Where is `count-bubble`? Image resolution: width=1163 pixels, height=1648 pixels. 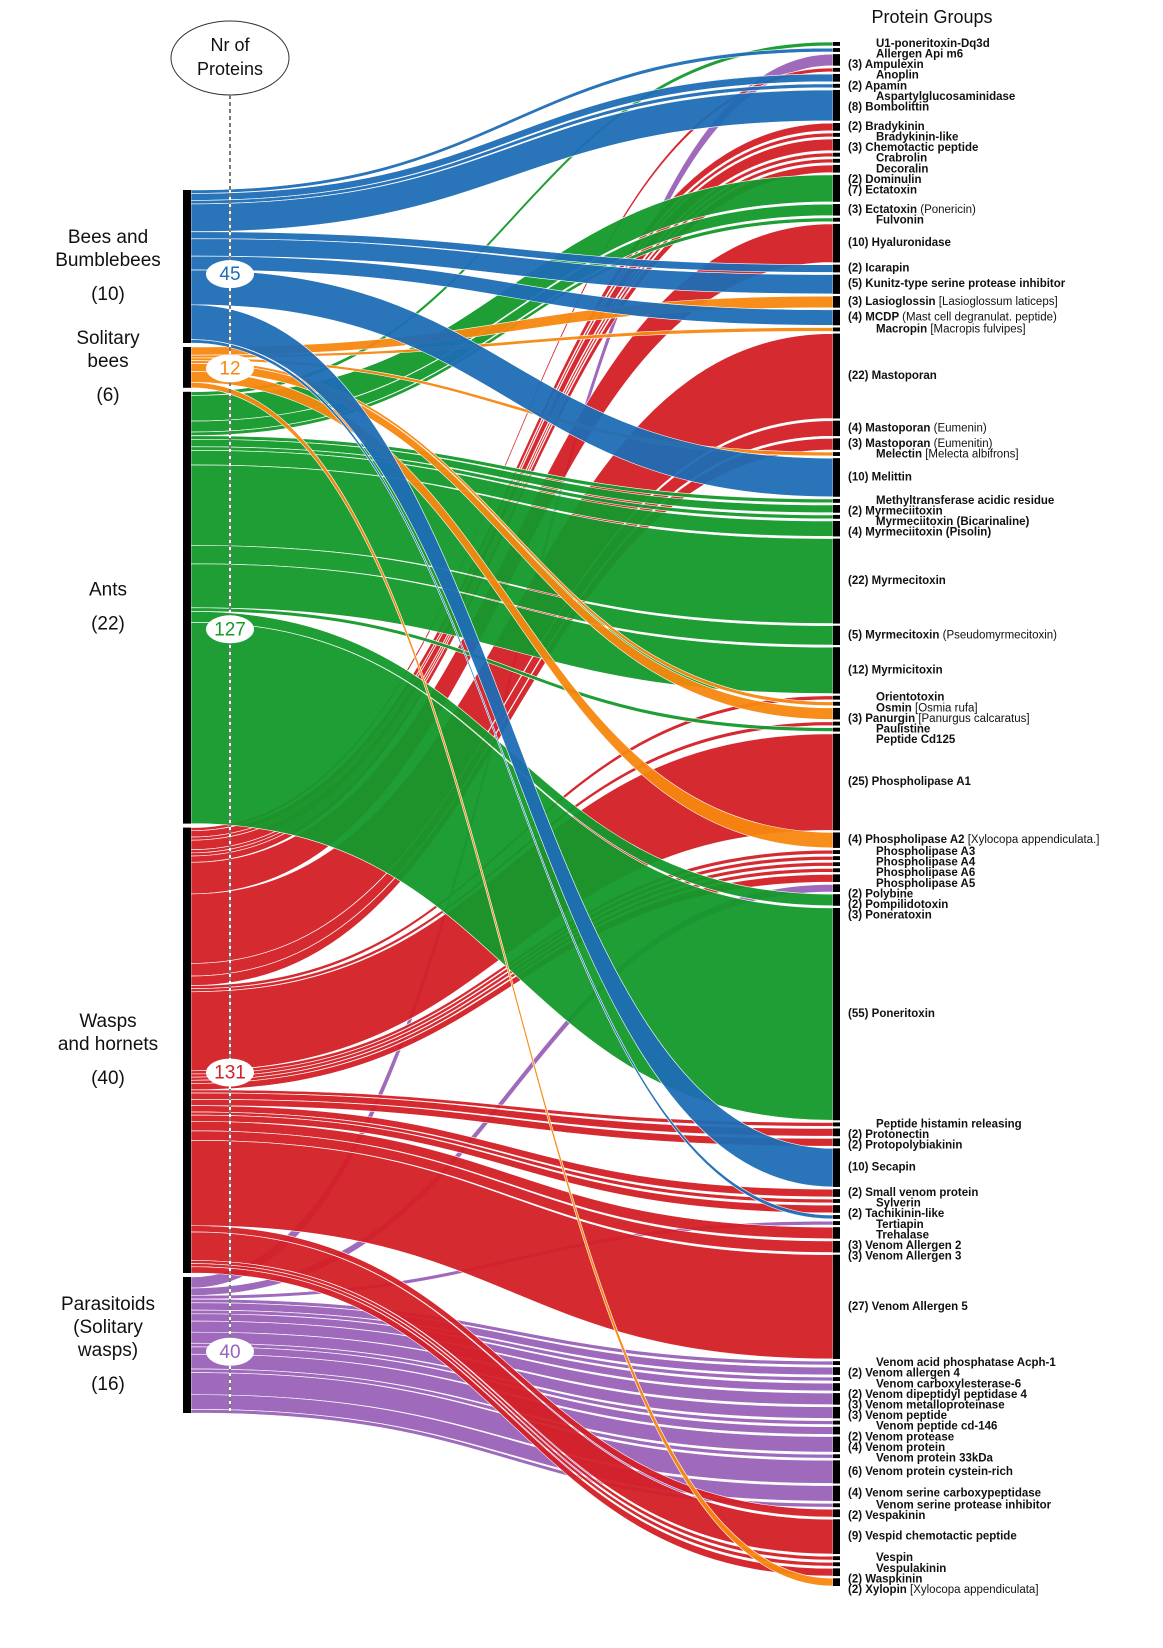 count-bubble is located at coordinates (230, 368).